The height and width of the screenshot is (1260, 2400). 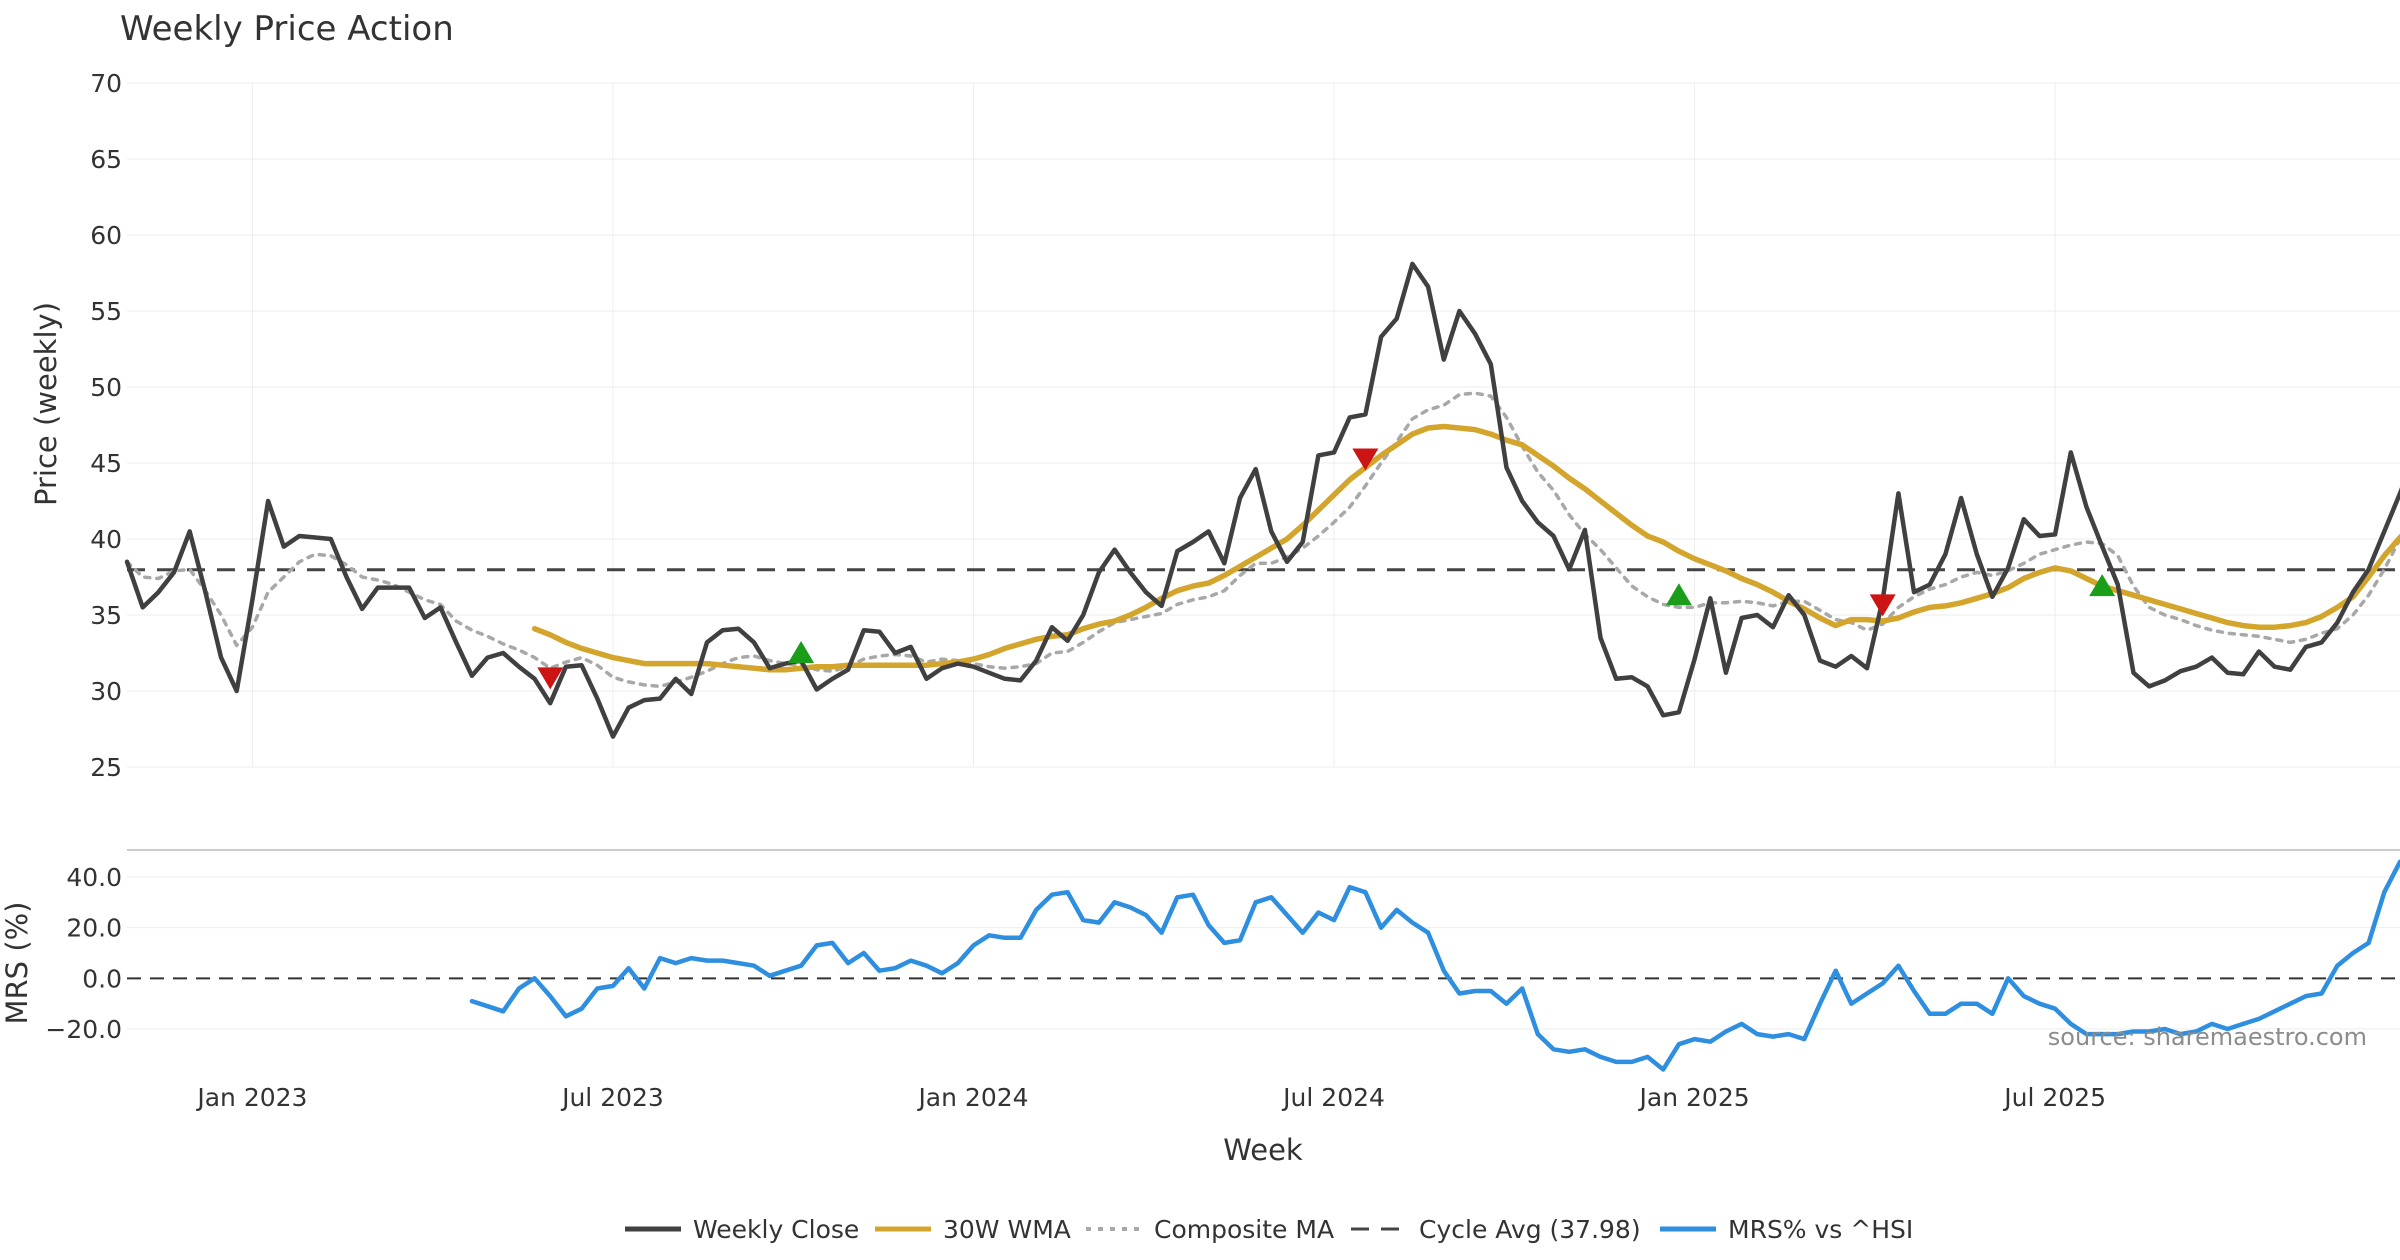 I want to click on x-tick-label: Jan 2024, so click(x=972, y=1097).